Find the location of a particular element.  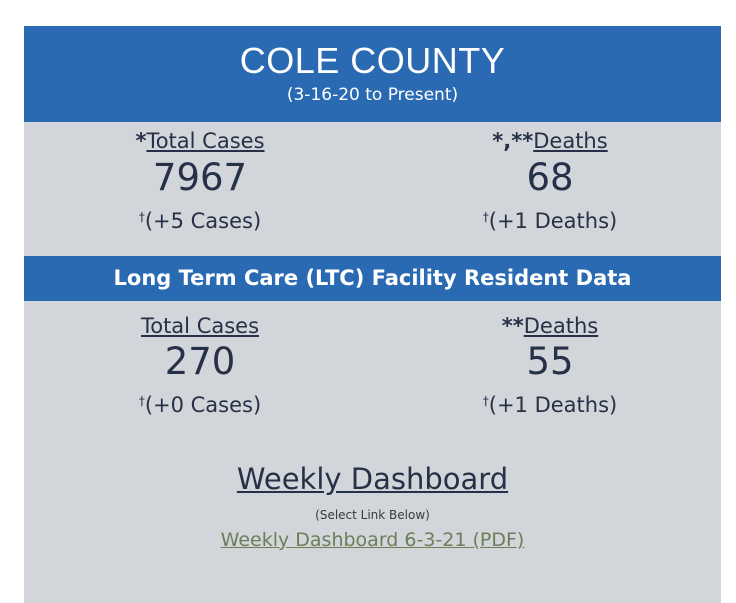

total-cases-change: †(+5 Cases) is located at coordinates (200, 219).